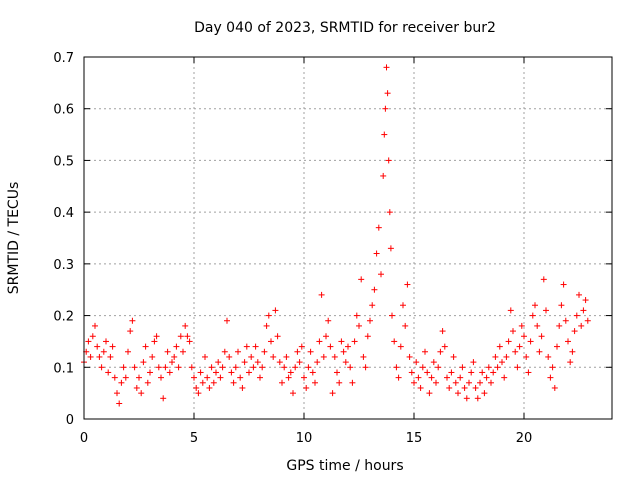 Image resolution: width=640 pixels, height=480 pixels. What do you see at coordinates (63, 213) in the screenshot?
I see `y-tick-label: 0.4` at bounding box center [63, 213].